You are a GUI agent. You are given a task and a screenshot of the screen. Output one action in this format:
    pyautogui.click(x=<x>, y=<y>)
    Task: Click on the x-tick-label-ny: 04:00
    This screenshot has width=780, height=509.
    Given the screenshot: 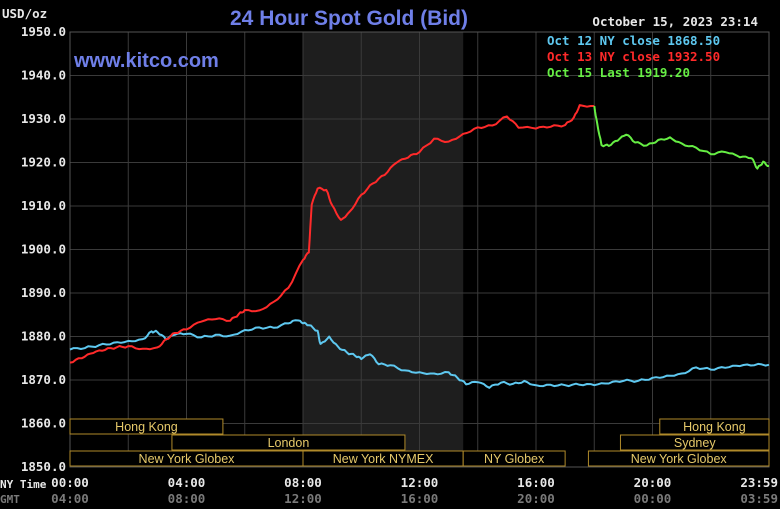 What is the action you would take?
    pyautogui.click(x=187, y=482)
    